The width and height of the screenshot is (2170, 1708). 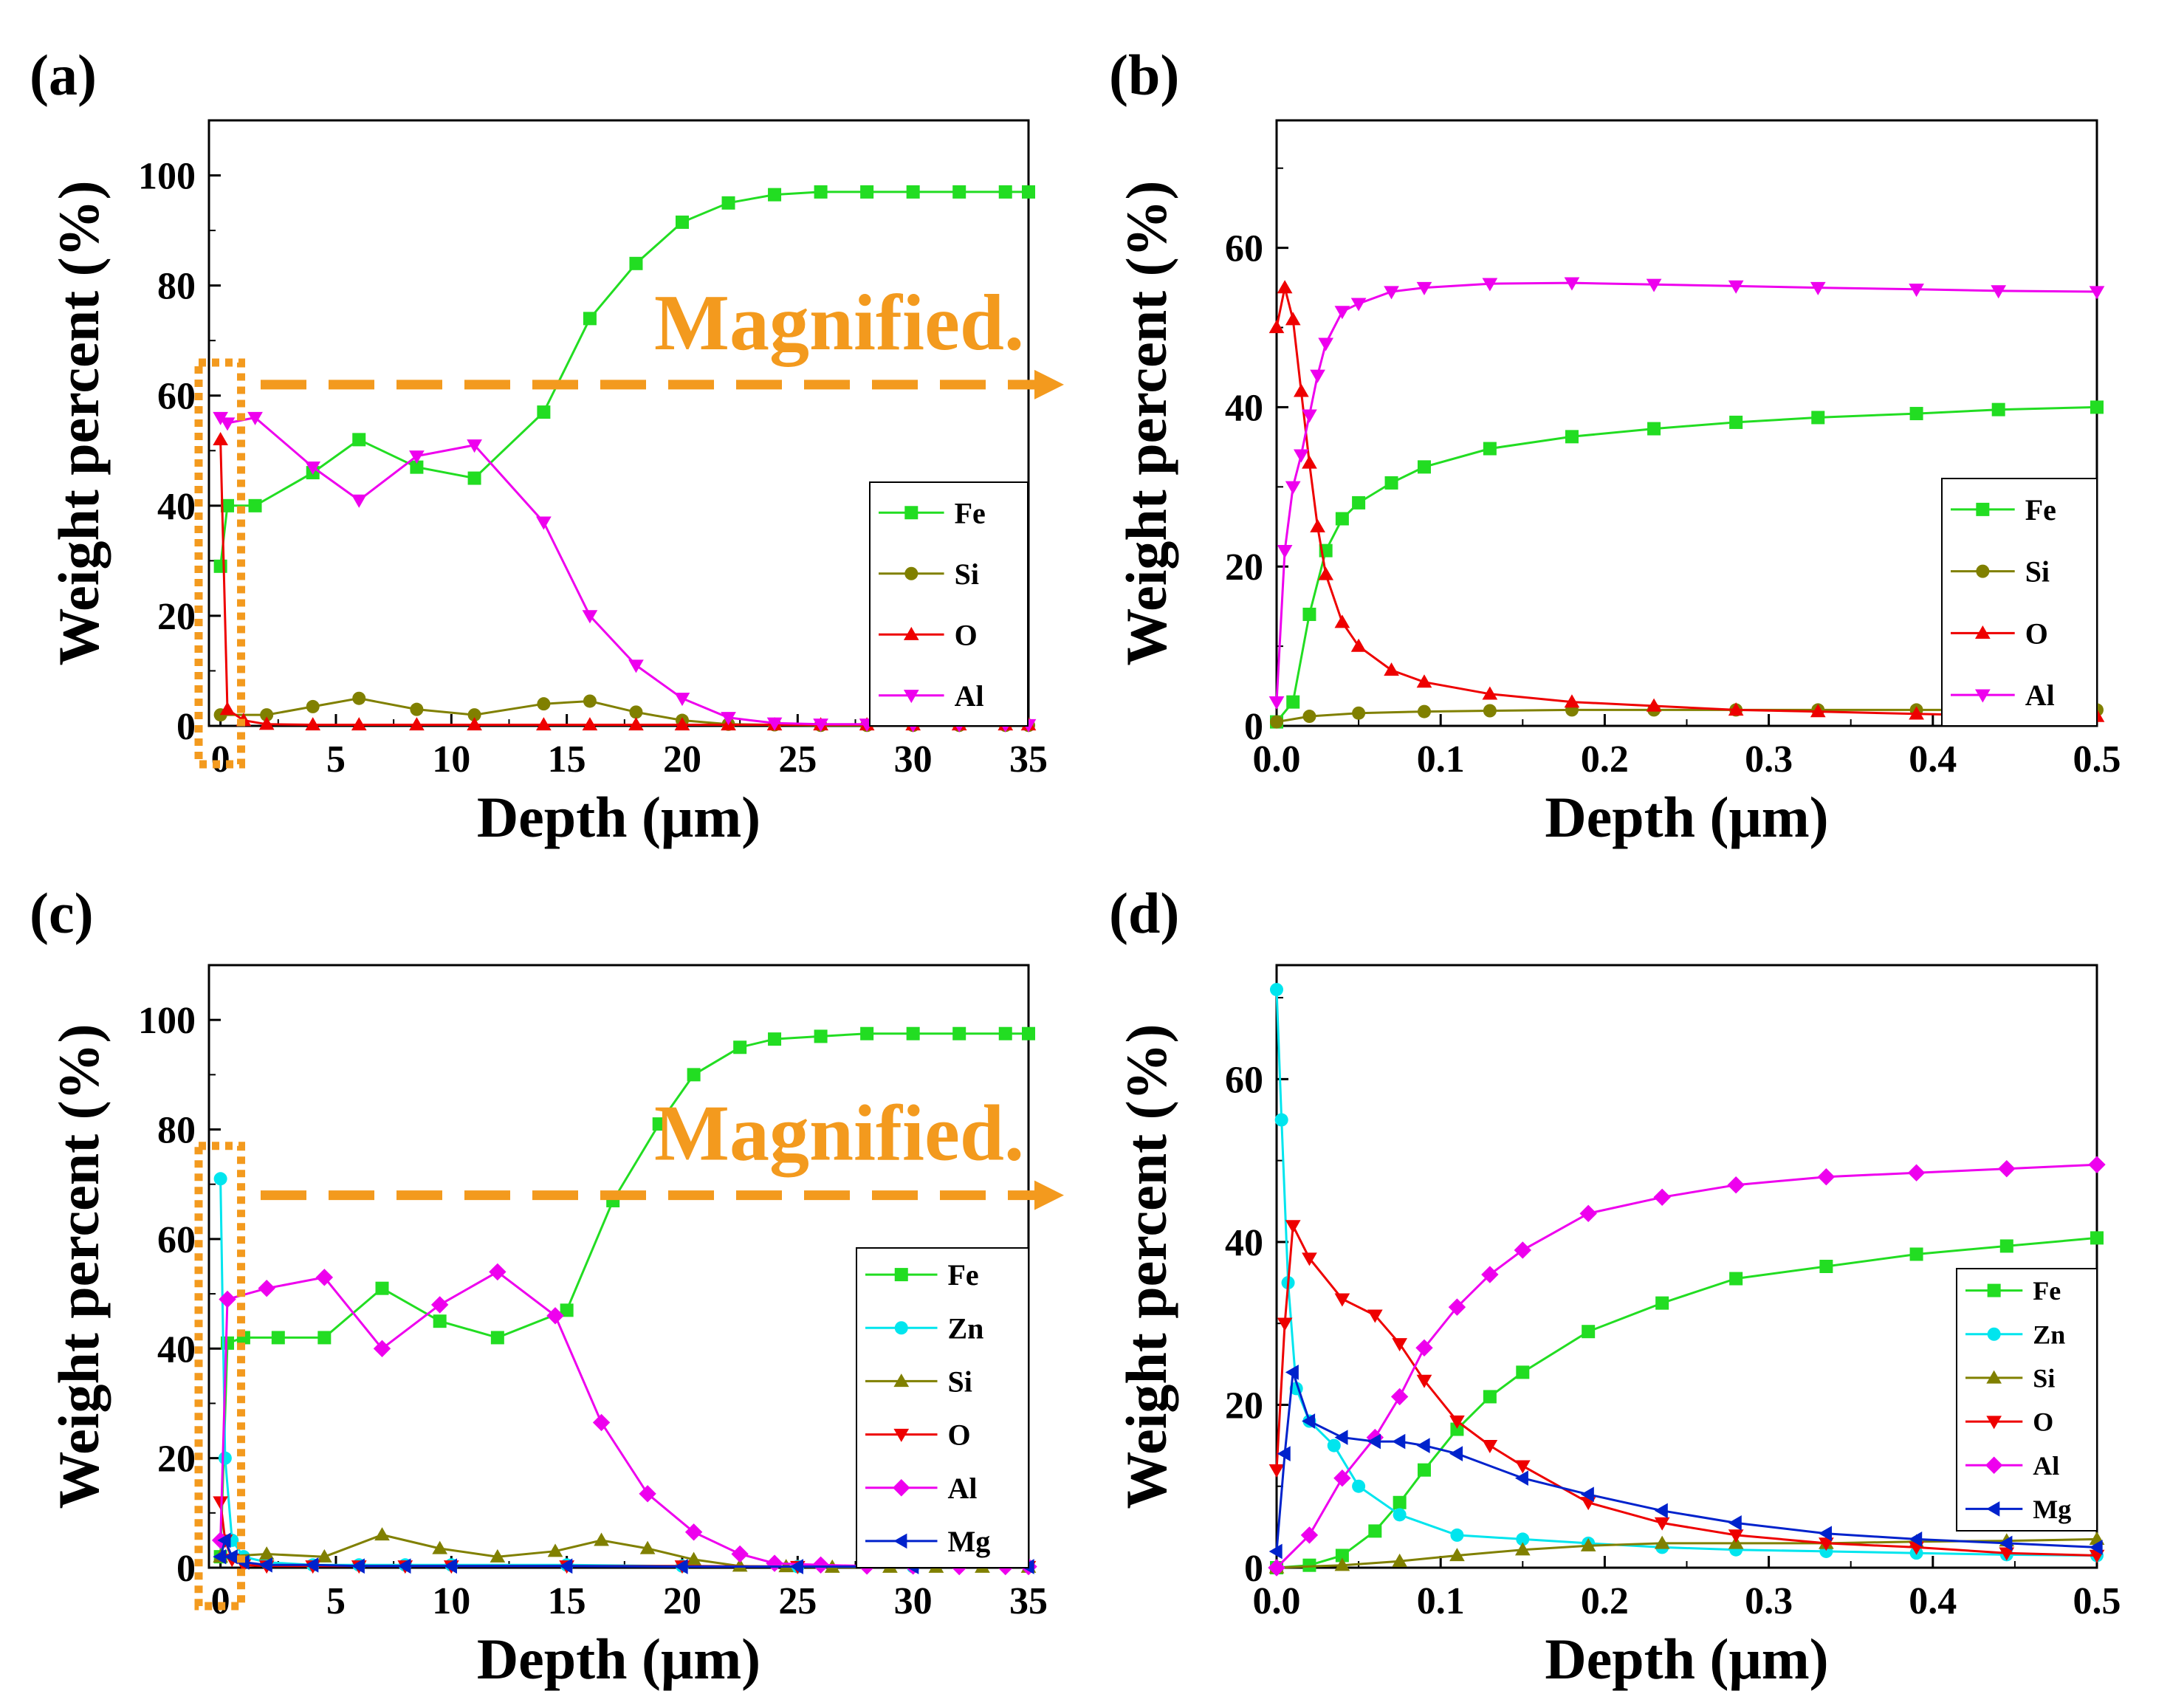 What do you see at coordinates (1146, 423) in the screenshot?
I see `y-axis-label: Weight percent (%)` at bounding box center [1146, 423].